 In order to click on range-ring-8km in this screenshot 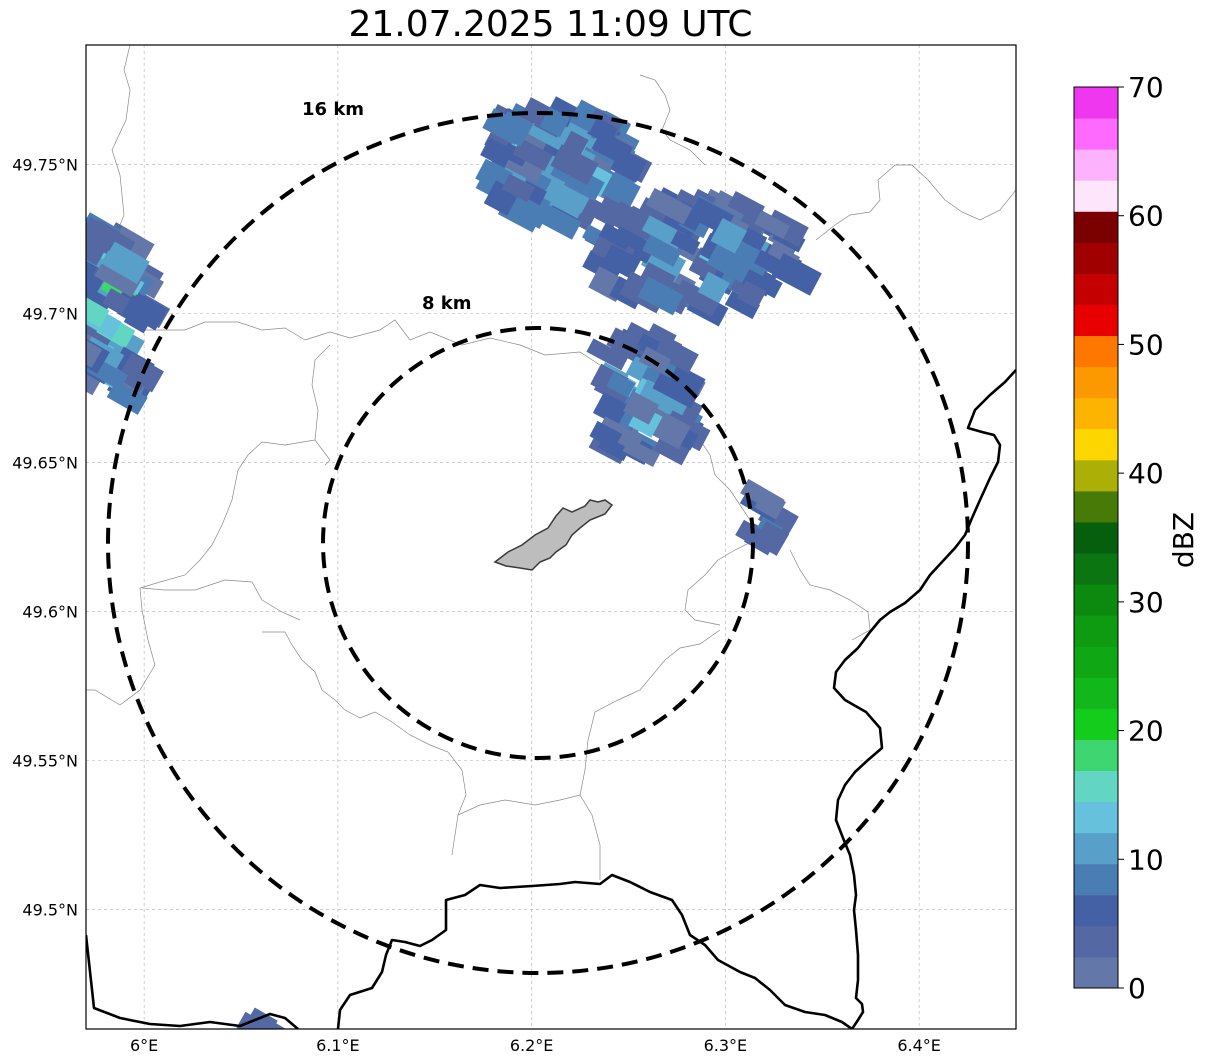, I will do `click(538, 543)`.